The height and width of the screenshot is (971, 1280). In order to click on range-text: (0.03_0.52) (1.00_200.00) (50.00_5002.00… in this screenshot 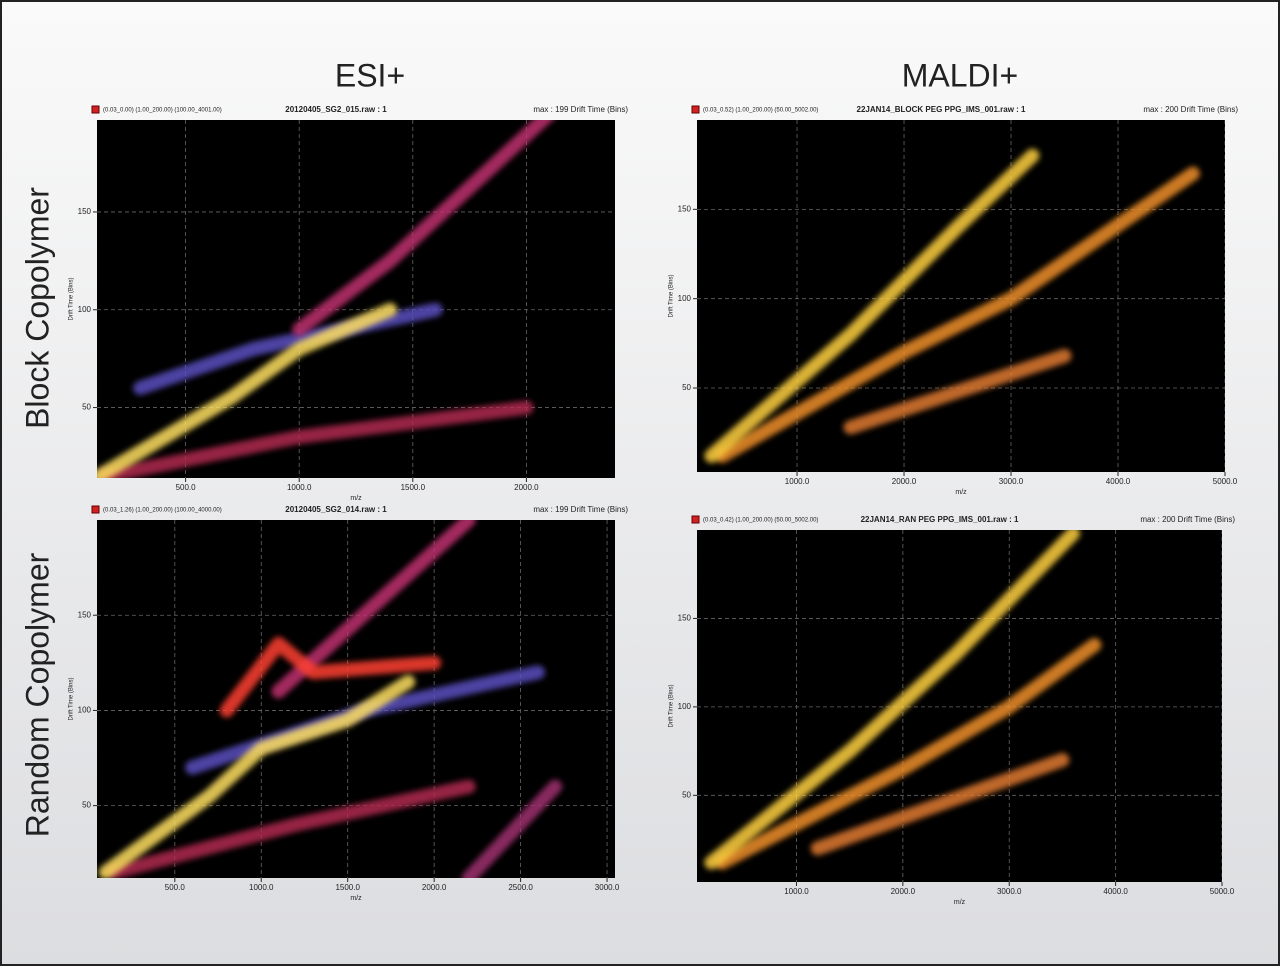, I will do `click(760, 111)`.